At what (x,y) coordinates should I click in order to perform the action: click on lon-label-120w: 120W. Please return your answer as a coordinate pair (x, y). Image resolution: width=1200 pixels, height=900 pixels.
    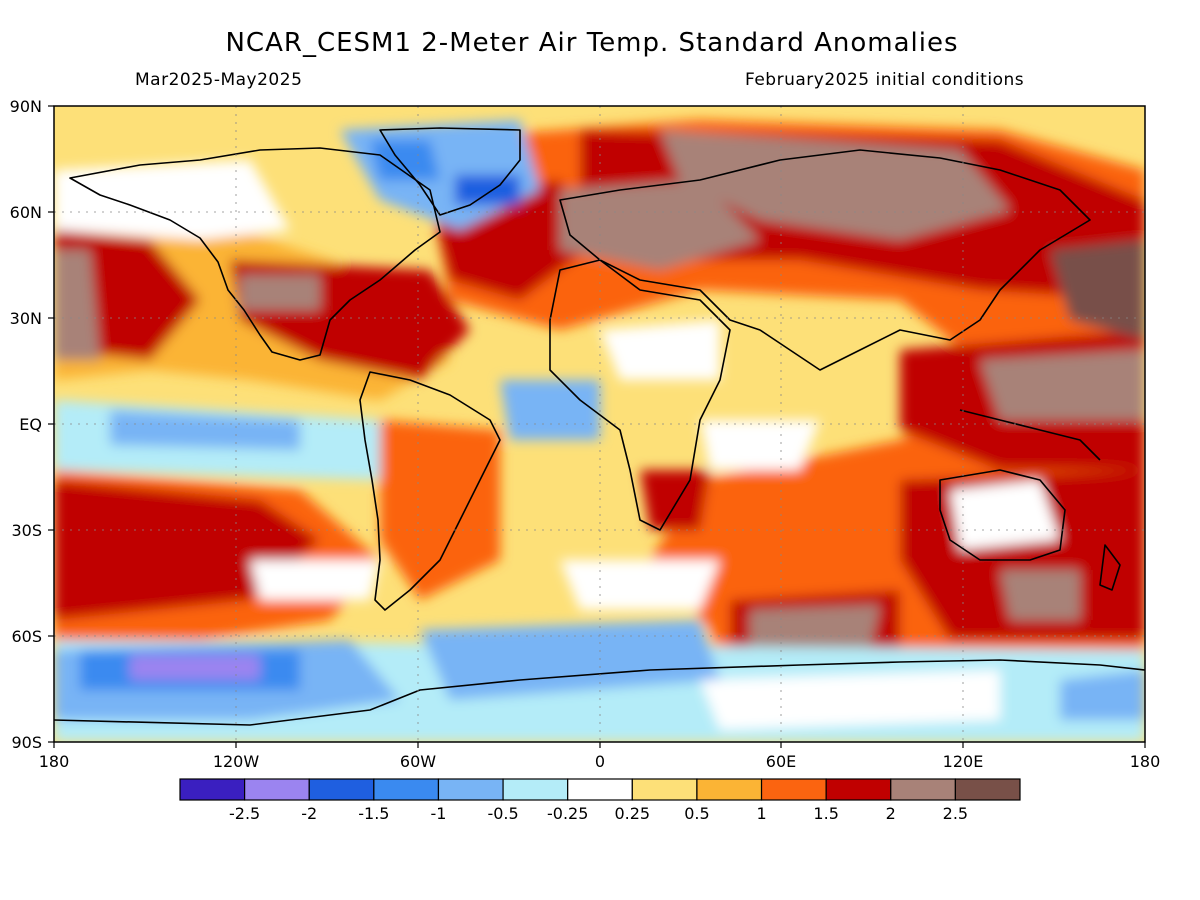
    Looking at the image, I should click on (236, 761).